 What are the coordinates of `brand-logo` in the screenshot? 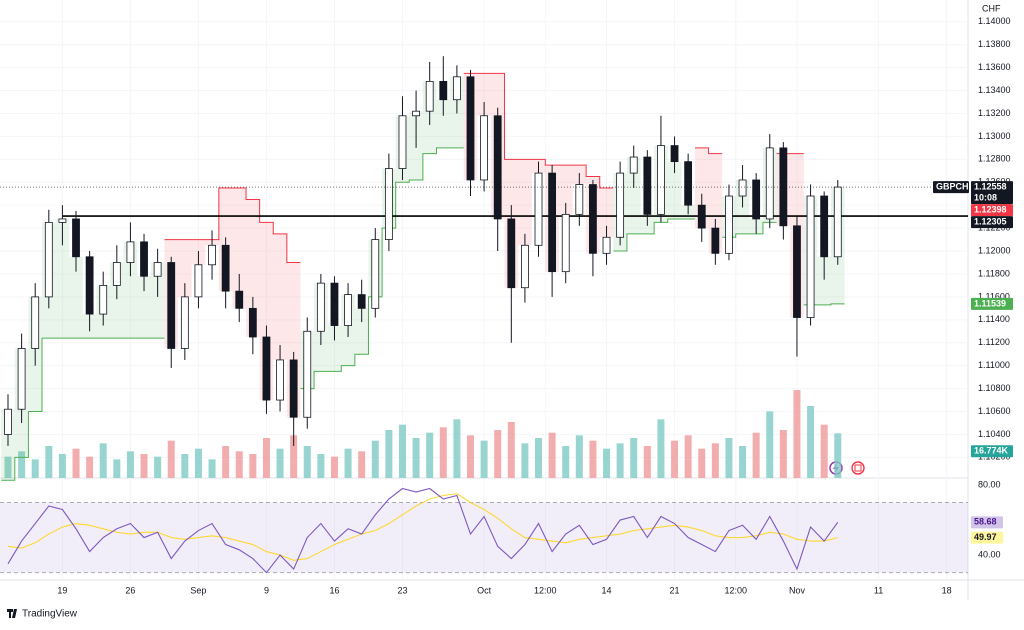 It's located at (12, 613).